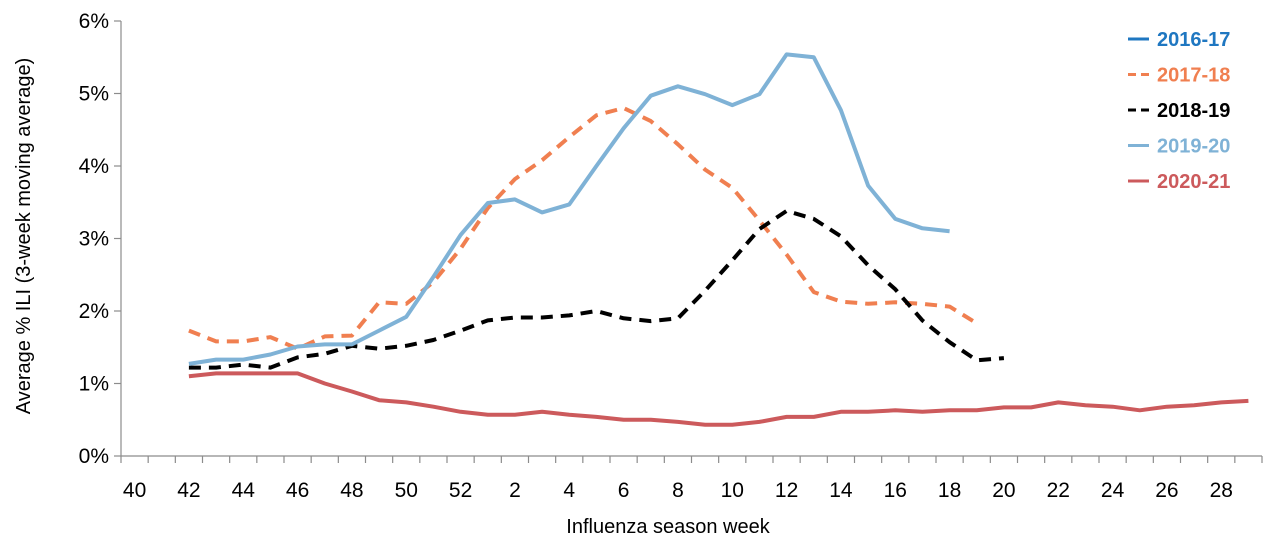 The image size is (1288, 542). What do you see at coordinates (949, 490) in the screenshot?
I see `x-tick-label: 18` at bounding box center [949, 490].